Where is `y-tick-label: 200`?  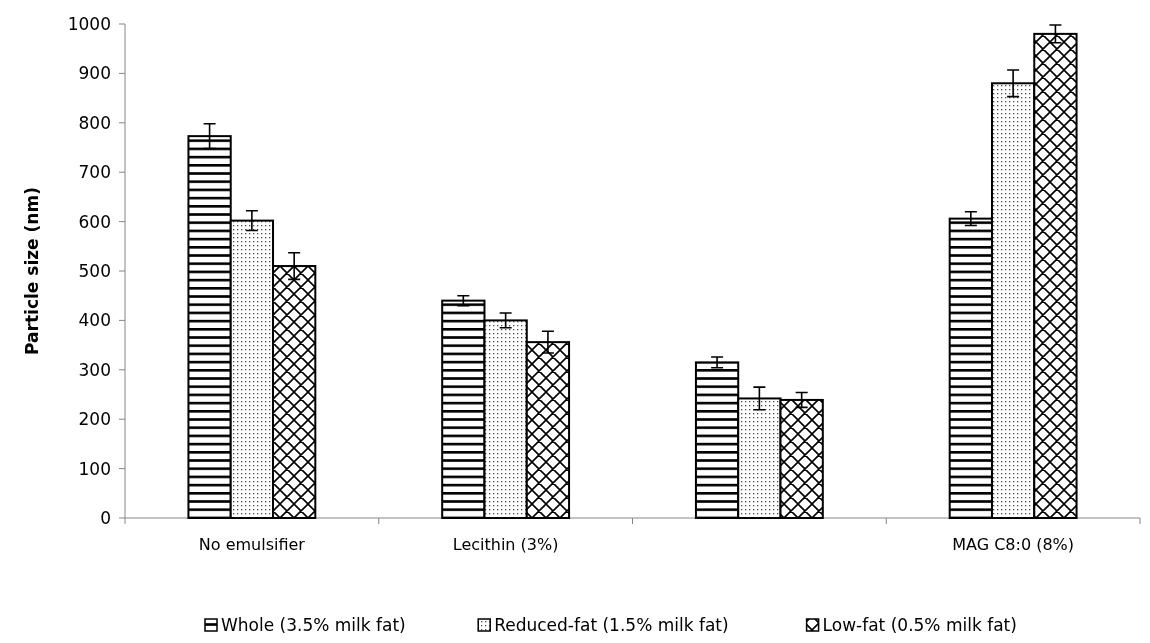
y-tick-label: 200 is located at coordinates (94, 419).